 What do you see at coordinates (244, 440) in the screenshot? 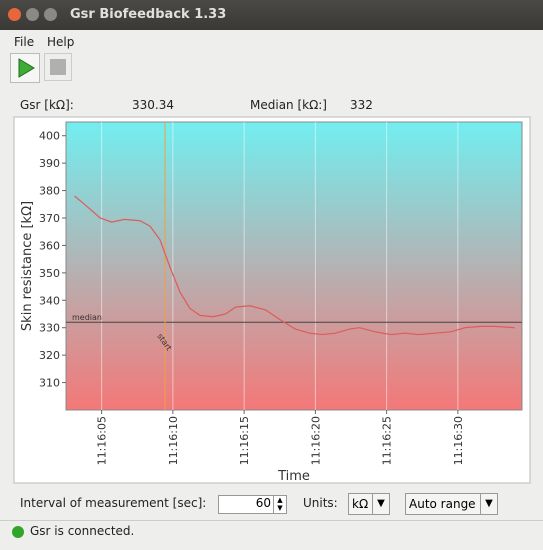
I see `x-tick-label: 11:16:15` at bounding box center [244, 440].